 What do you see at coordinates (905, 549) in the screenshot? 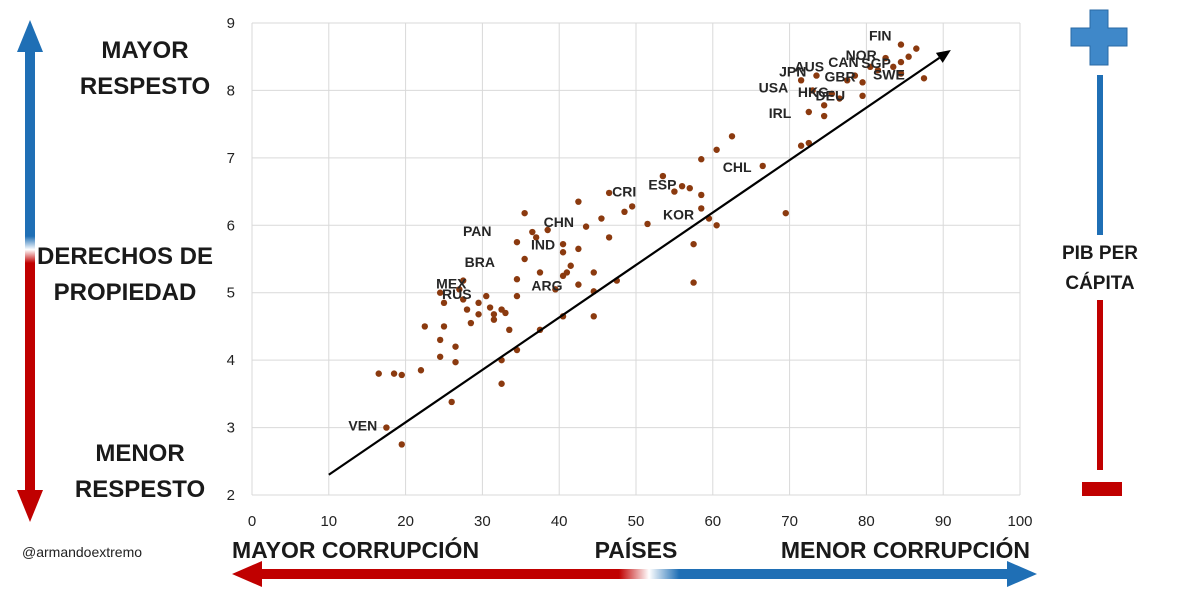
I see `bottom-right-label: MENOR CORRUPCIÓN` at bounding box center [905, 549].